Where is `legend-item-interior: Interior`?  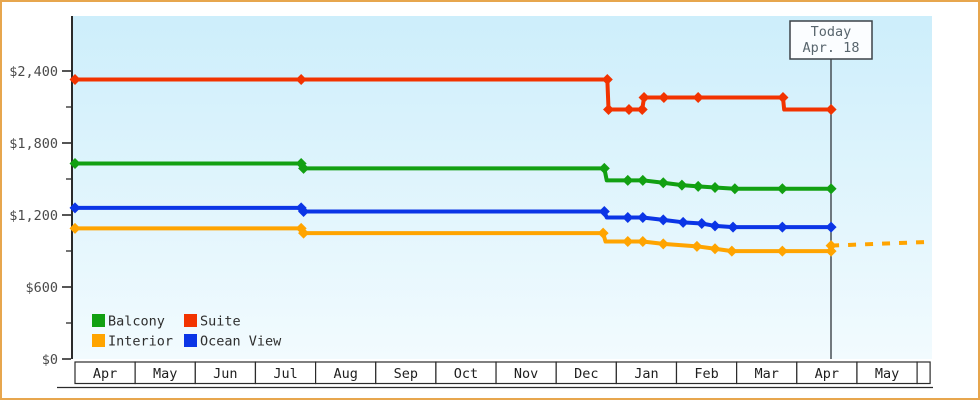
legend-item-interior: Interior is located at coordinates (132, 342).